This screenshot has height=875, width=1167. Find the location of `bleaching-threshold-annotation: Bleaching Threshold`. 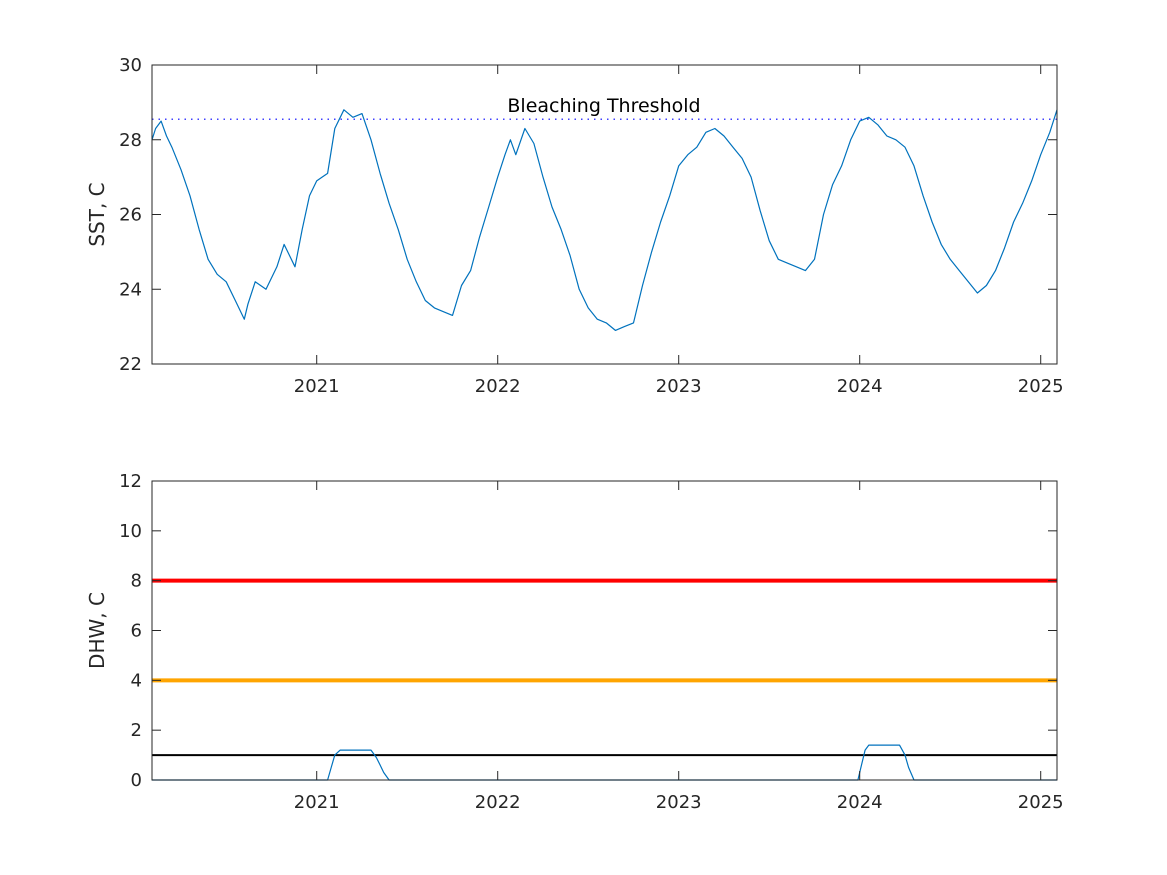

bleaching-threshold-annotation: Bleaching Threshold is located at coordinates (603, 106).